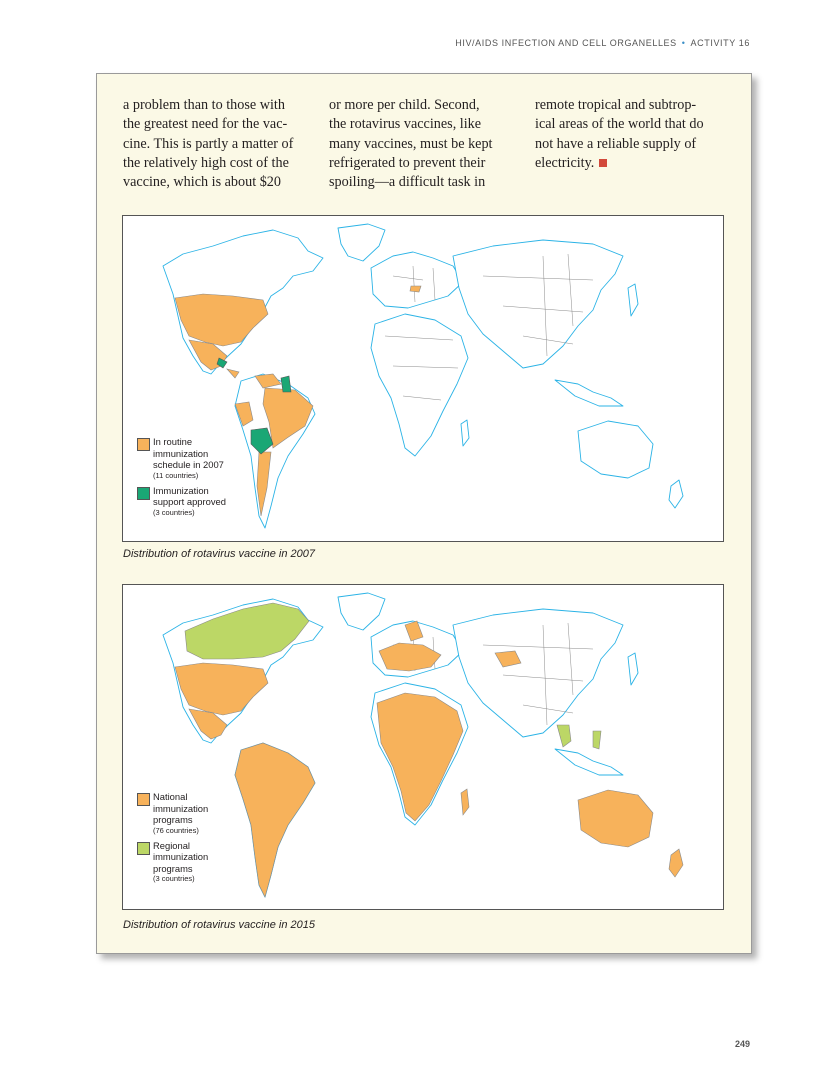 The image size is (838, 1088). I want to click on argentina-region, so click(264, 484).